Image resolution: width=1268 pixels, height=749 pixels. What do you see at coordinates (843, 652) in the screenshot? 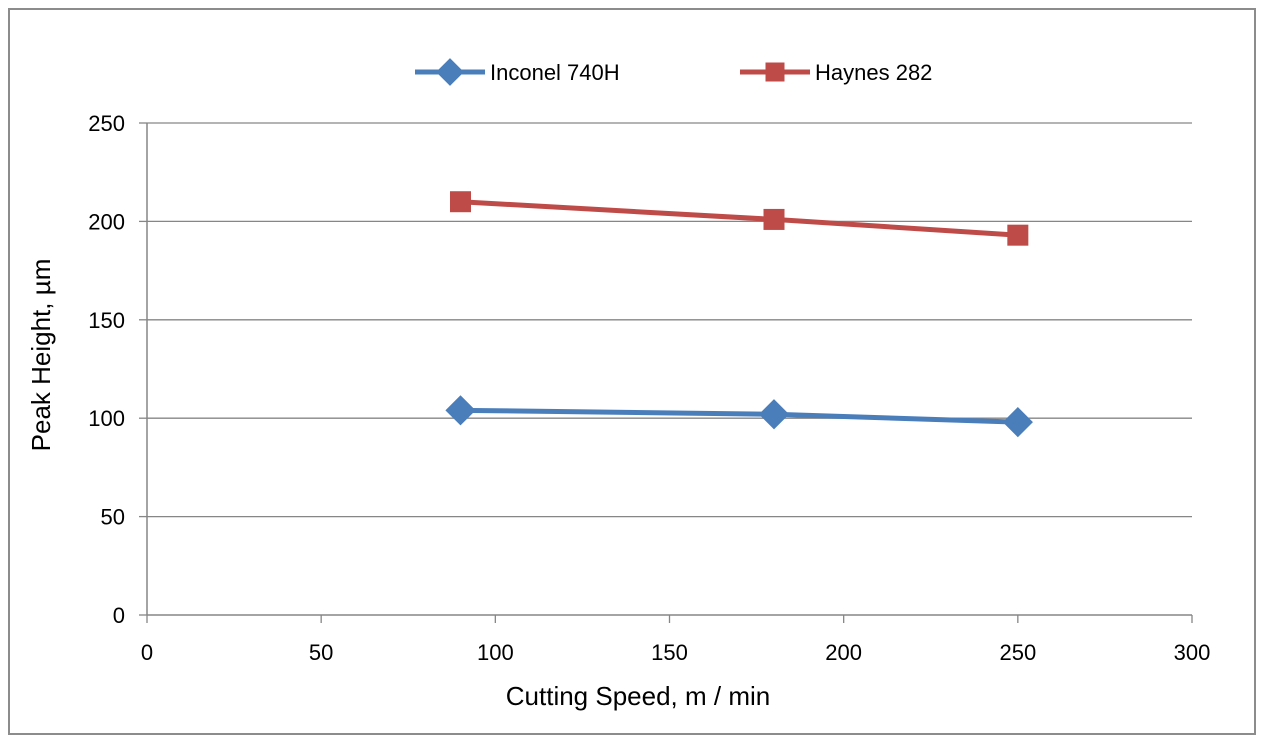
I see `x-tick-label: 200` at bounding box center [843, 652].